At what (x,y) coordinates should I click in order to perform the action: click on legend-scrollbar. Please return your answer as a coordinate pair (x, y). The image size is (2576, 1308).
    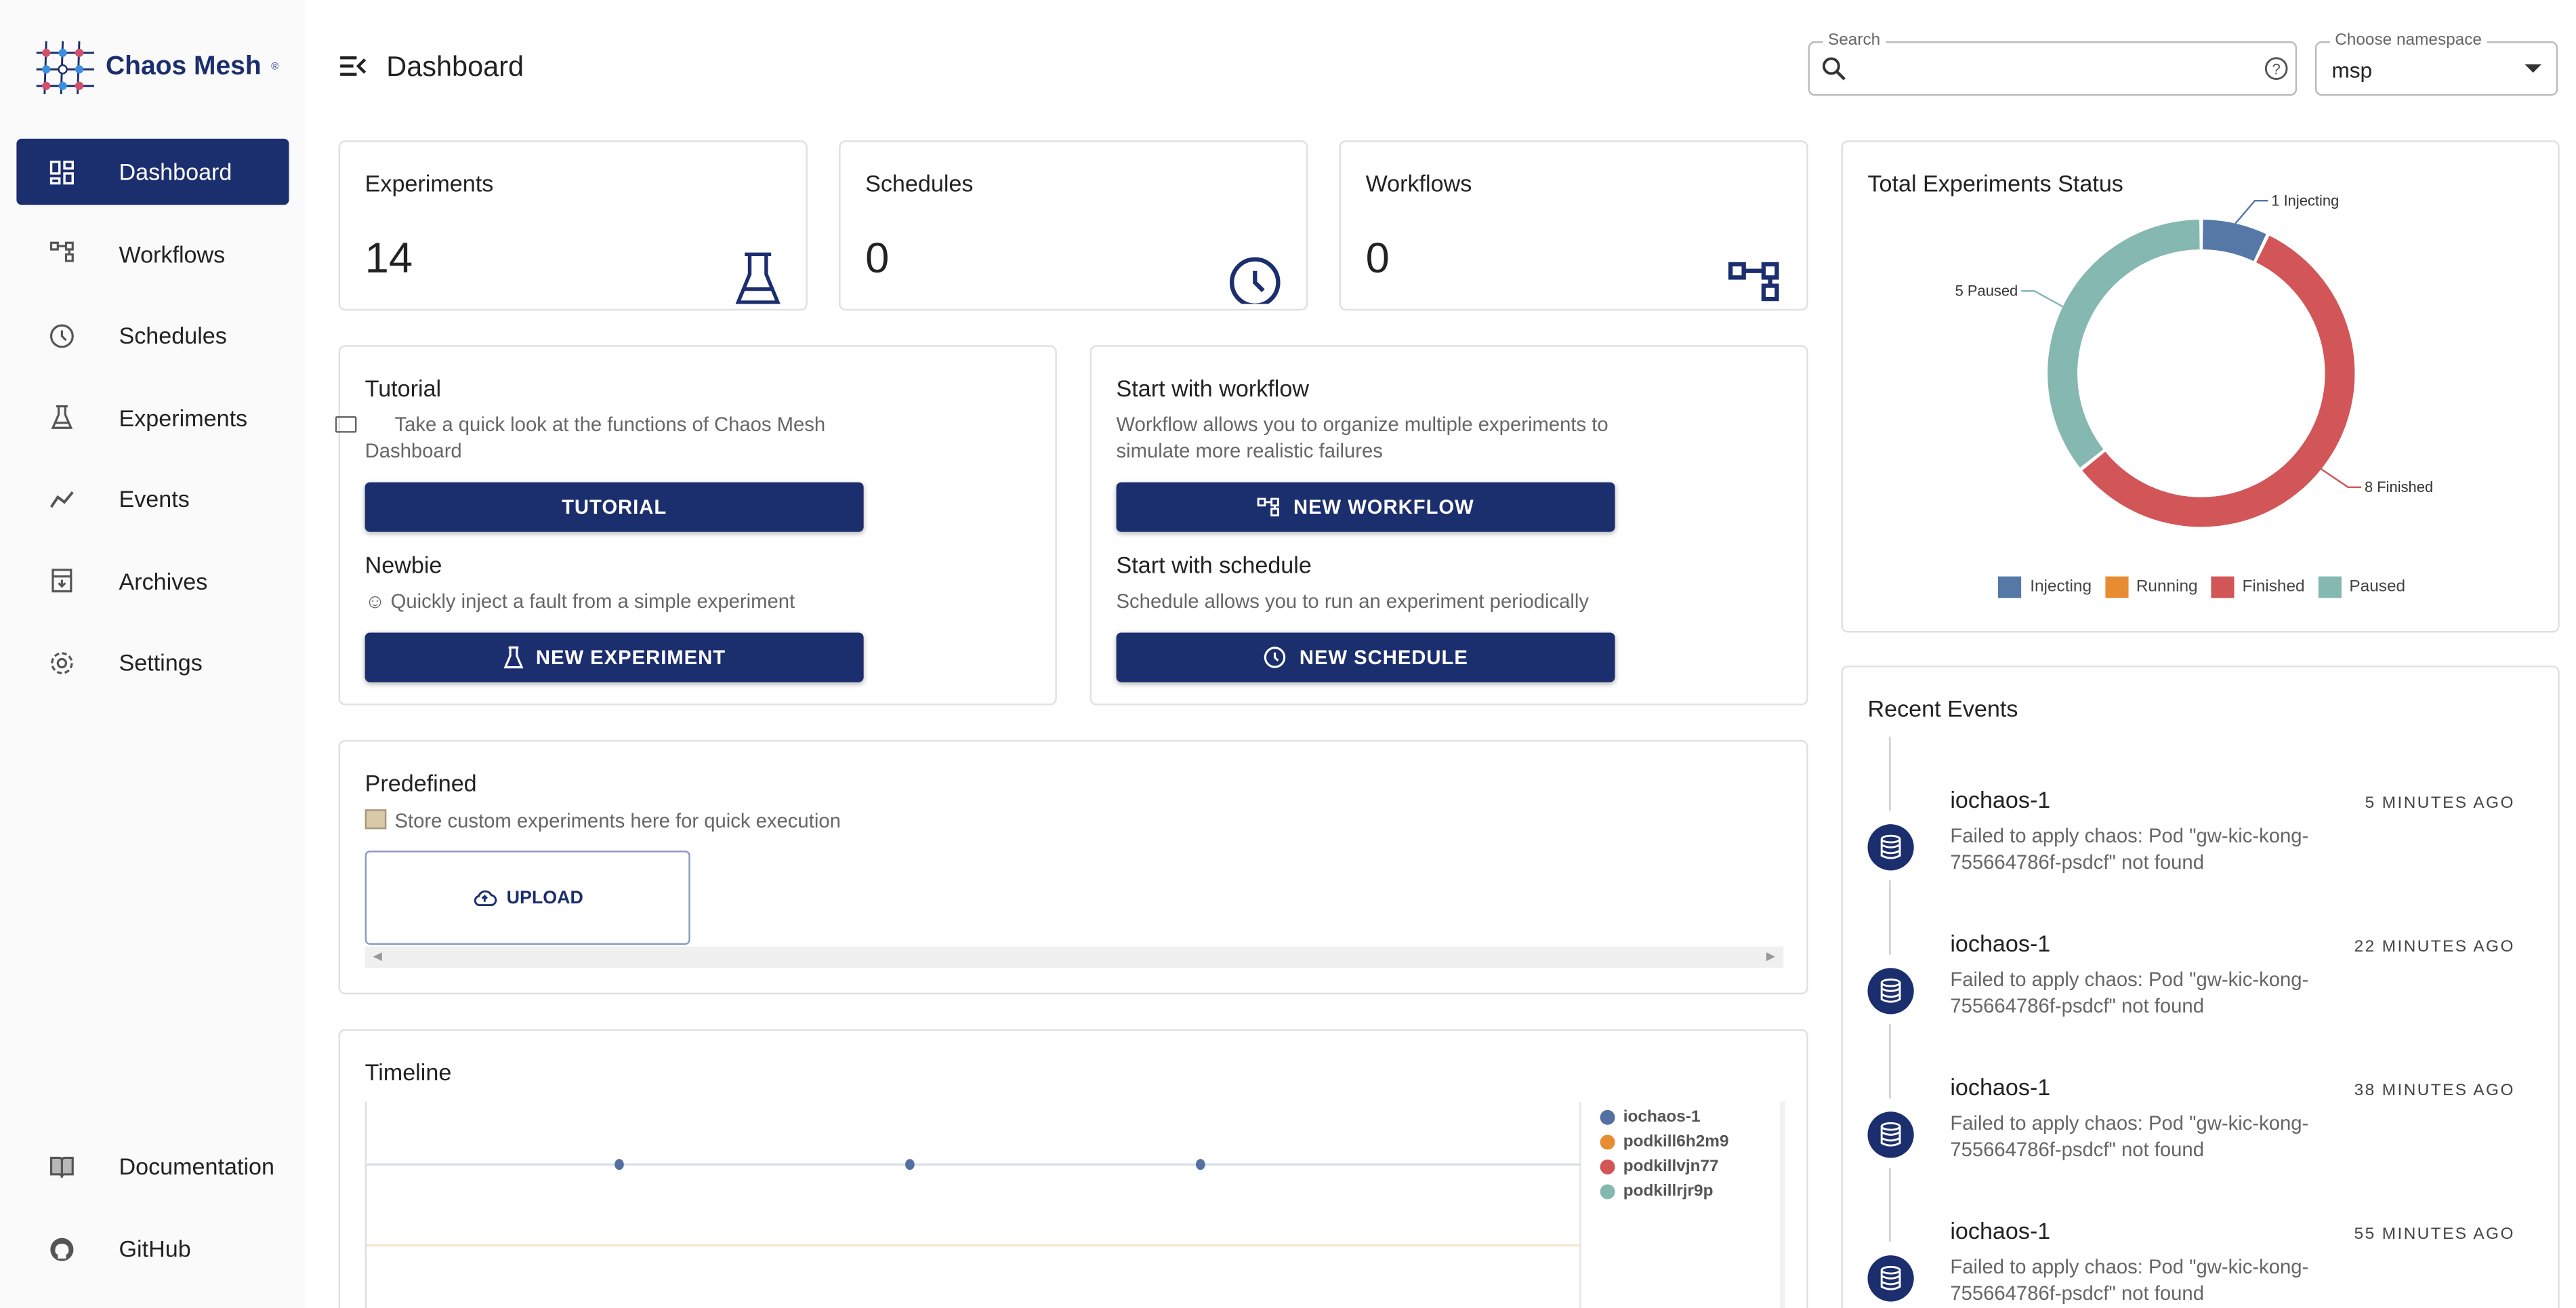
    Looking at the image, I should click on (1782, 1204).